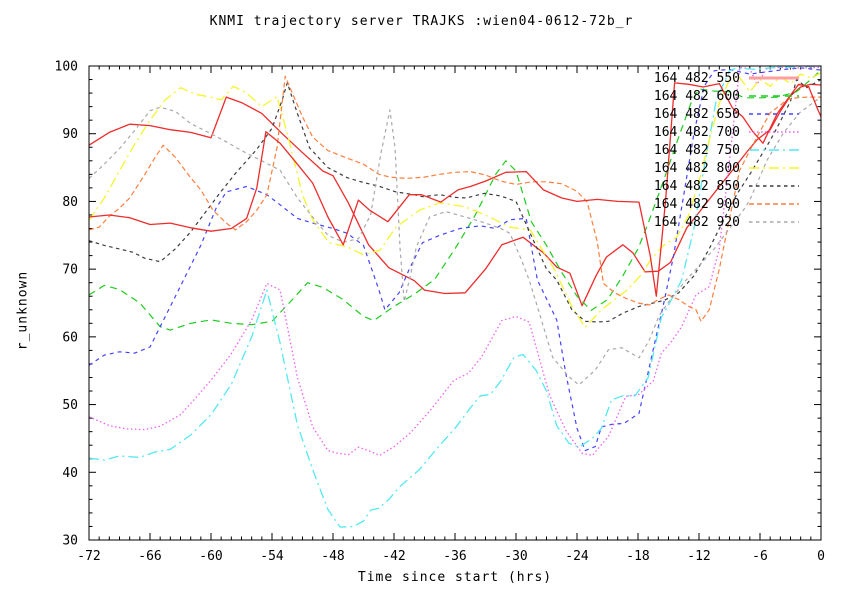  I want to click on x-tick-label: -48, so click(332, 556).